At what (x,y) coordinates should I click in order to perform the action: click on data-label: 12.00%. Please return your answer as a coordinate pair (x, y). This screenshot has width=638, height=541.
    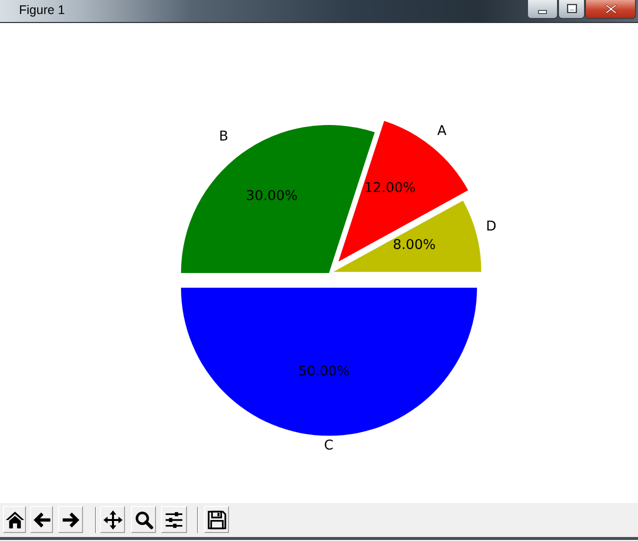
    Looking at the image, I should click on (390, 188).